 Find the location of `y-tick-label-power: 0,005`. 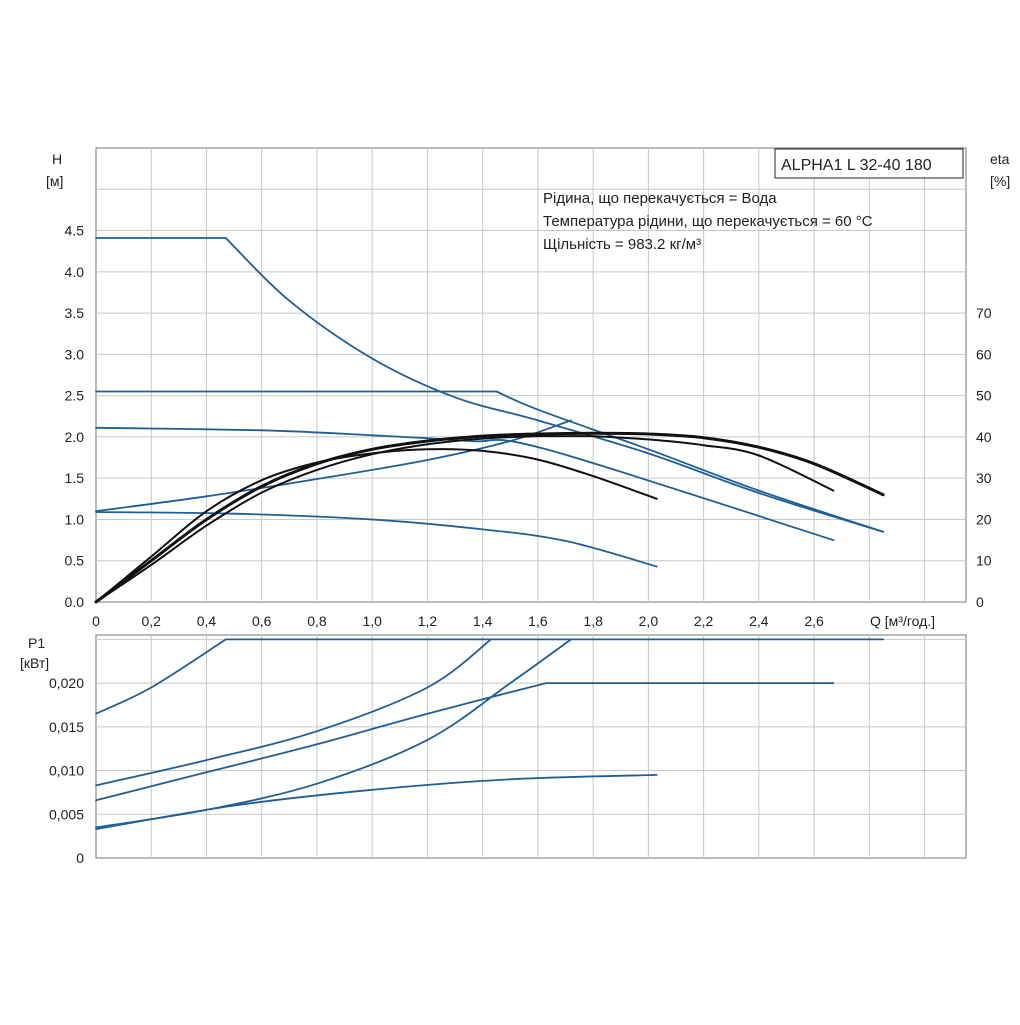

y-tick-label-power: 0,005 is located at coordinates (66, 814).